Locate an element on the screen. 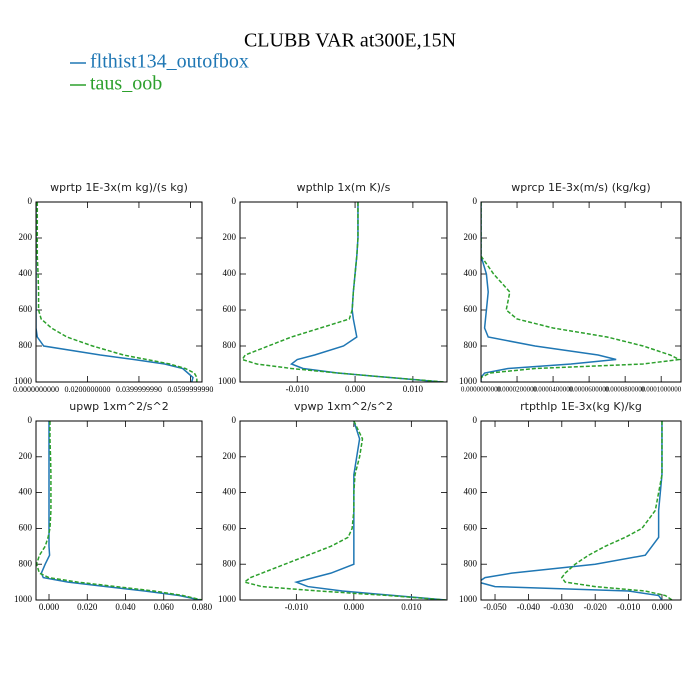  x-tick-label: 0.040 is located at coordinates (125, 607).